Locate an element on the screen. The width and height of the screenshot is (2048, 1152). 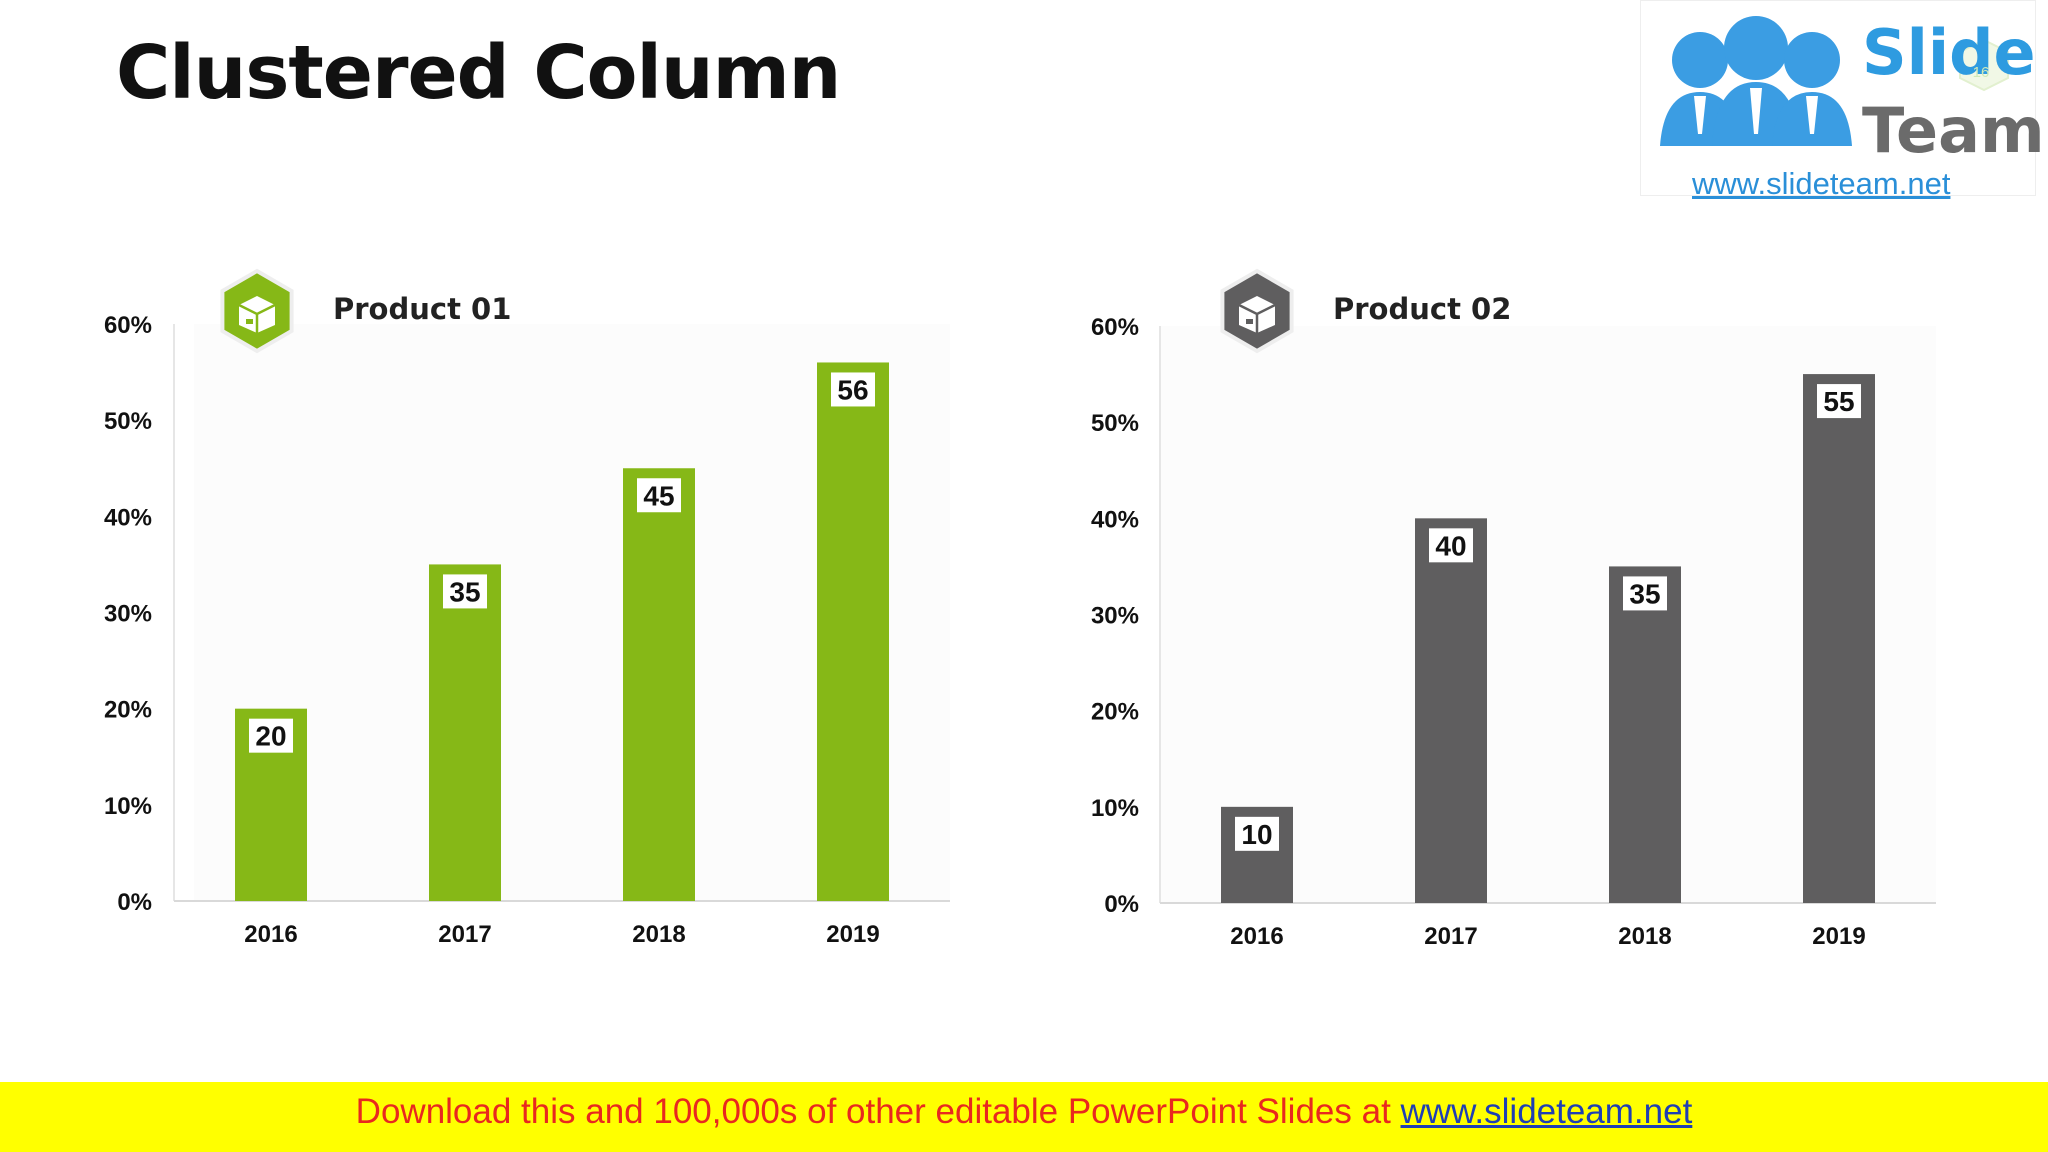
chart-title-product-01: Product 01 is located at coordinates (422, 309).